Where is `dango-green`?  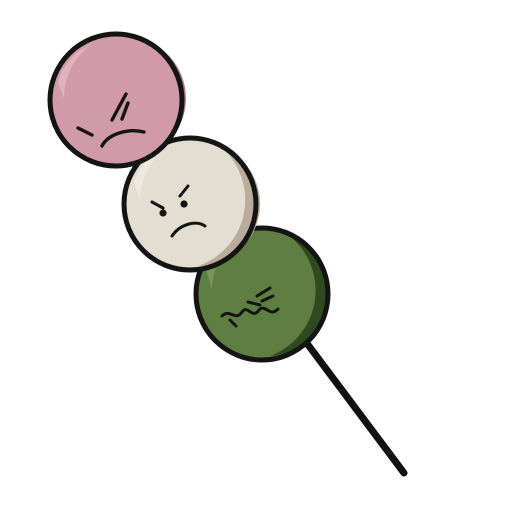 dango-green is located at coordinates (262, 294).